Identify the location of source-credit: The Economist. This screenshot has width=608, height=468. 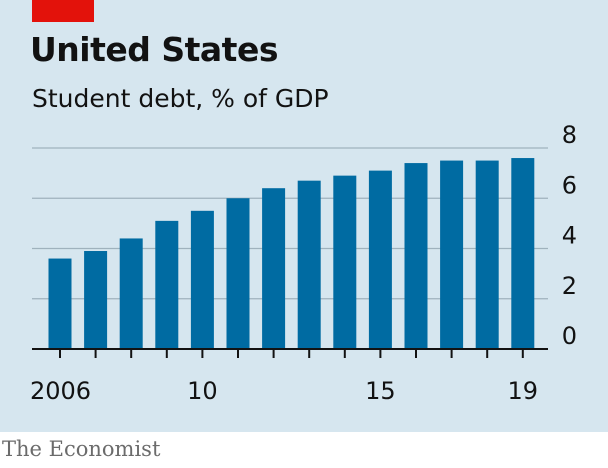
(81, 449).